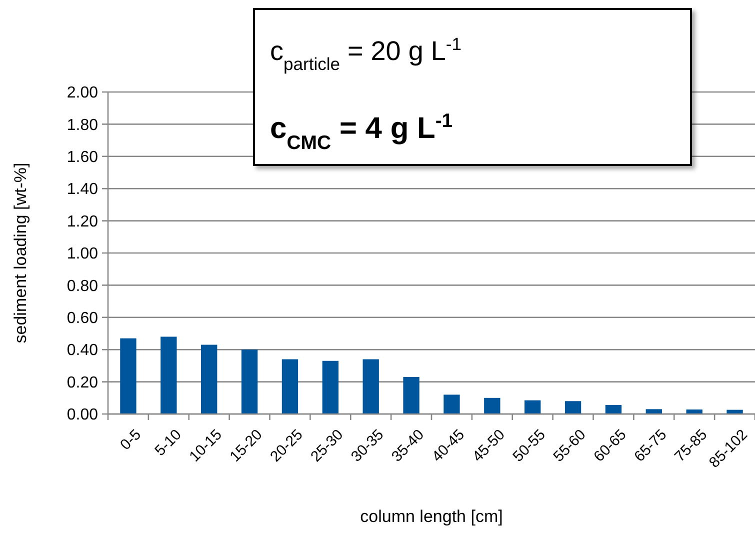  Describe the element at coordinates (82, 318) in the screenshot. I see `y-tick-label: 0.60` at that location.